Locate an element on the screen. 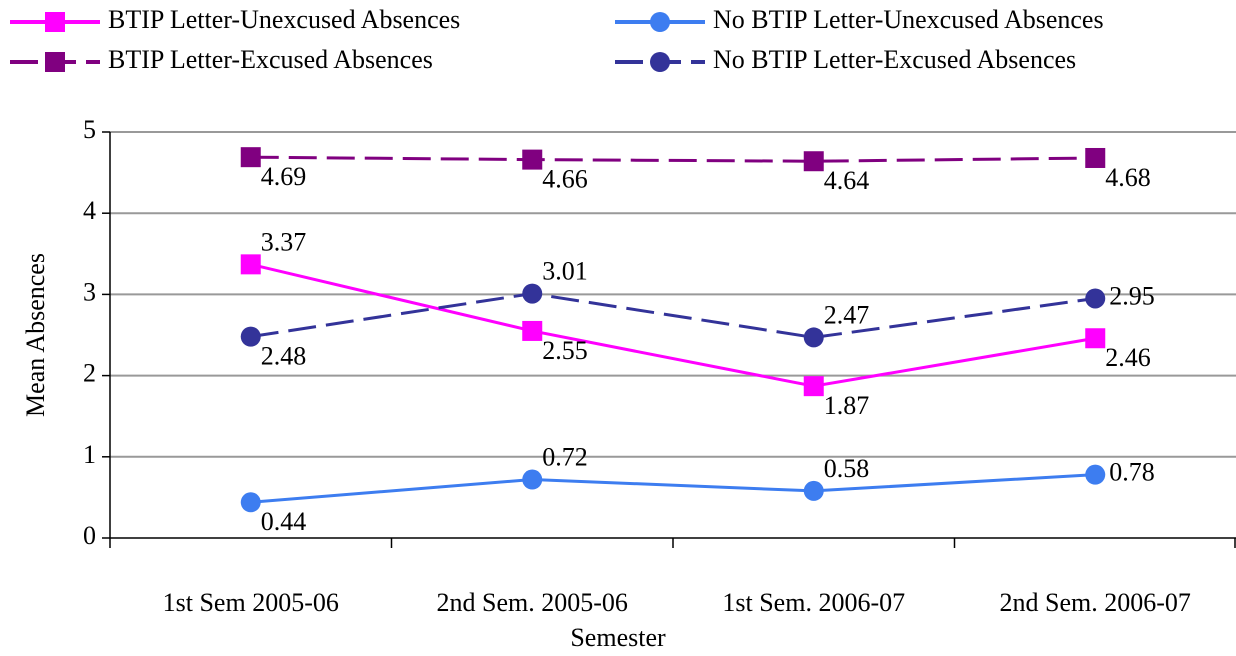  legend-label: No BTIP Letter-Unexcused Absences is located at coordinates (908, 19).